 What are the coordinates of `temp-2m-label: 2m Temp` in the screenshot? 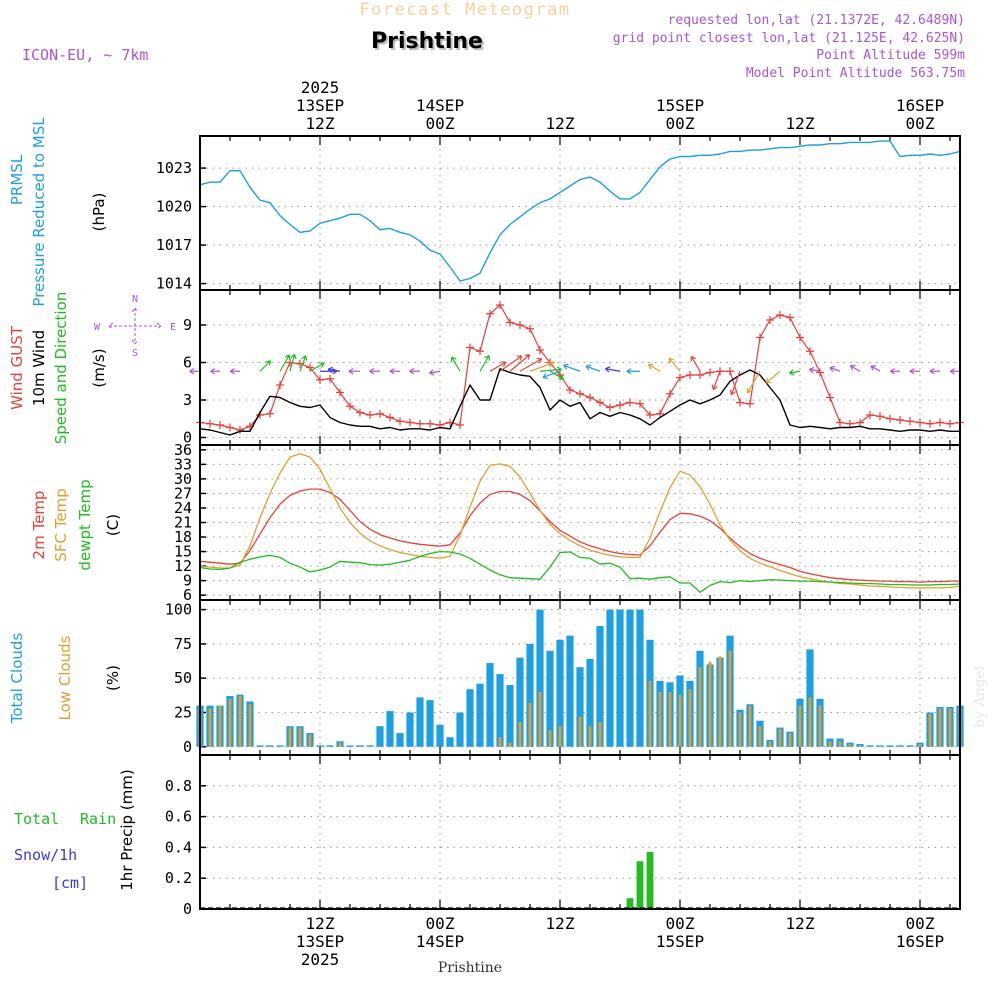 It's located at (39, 525).